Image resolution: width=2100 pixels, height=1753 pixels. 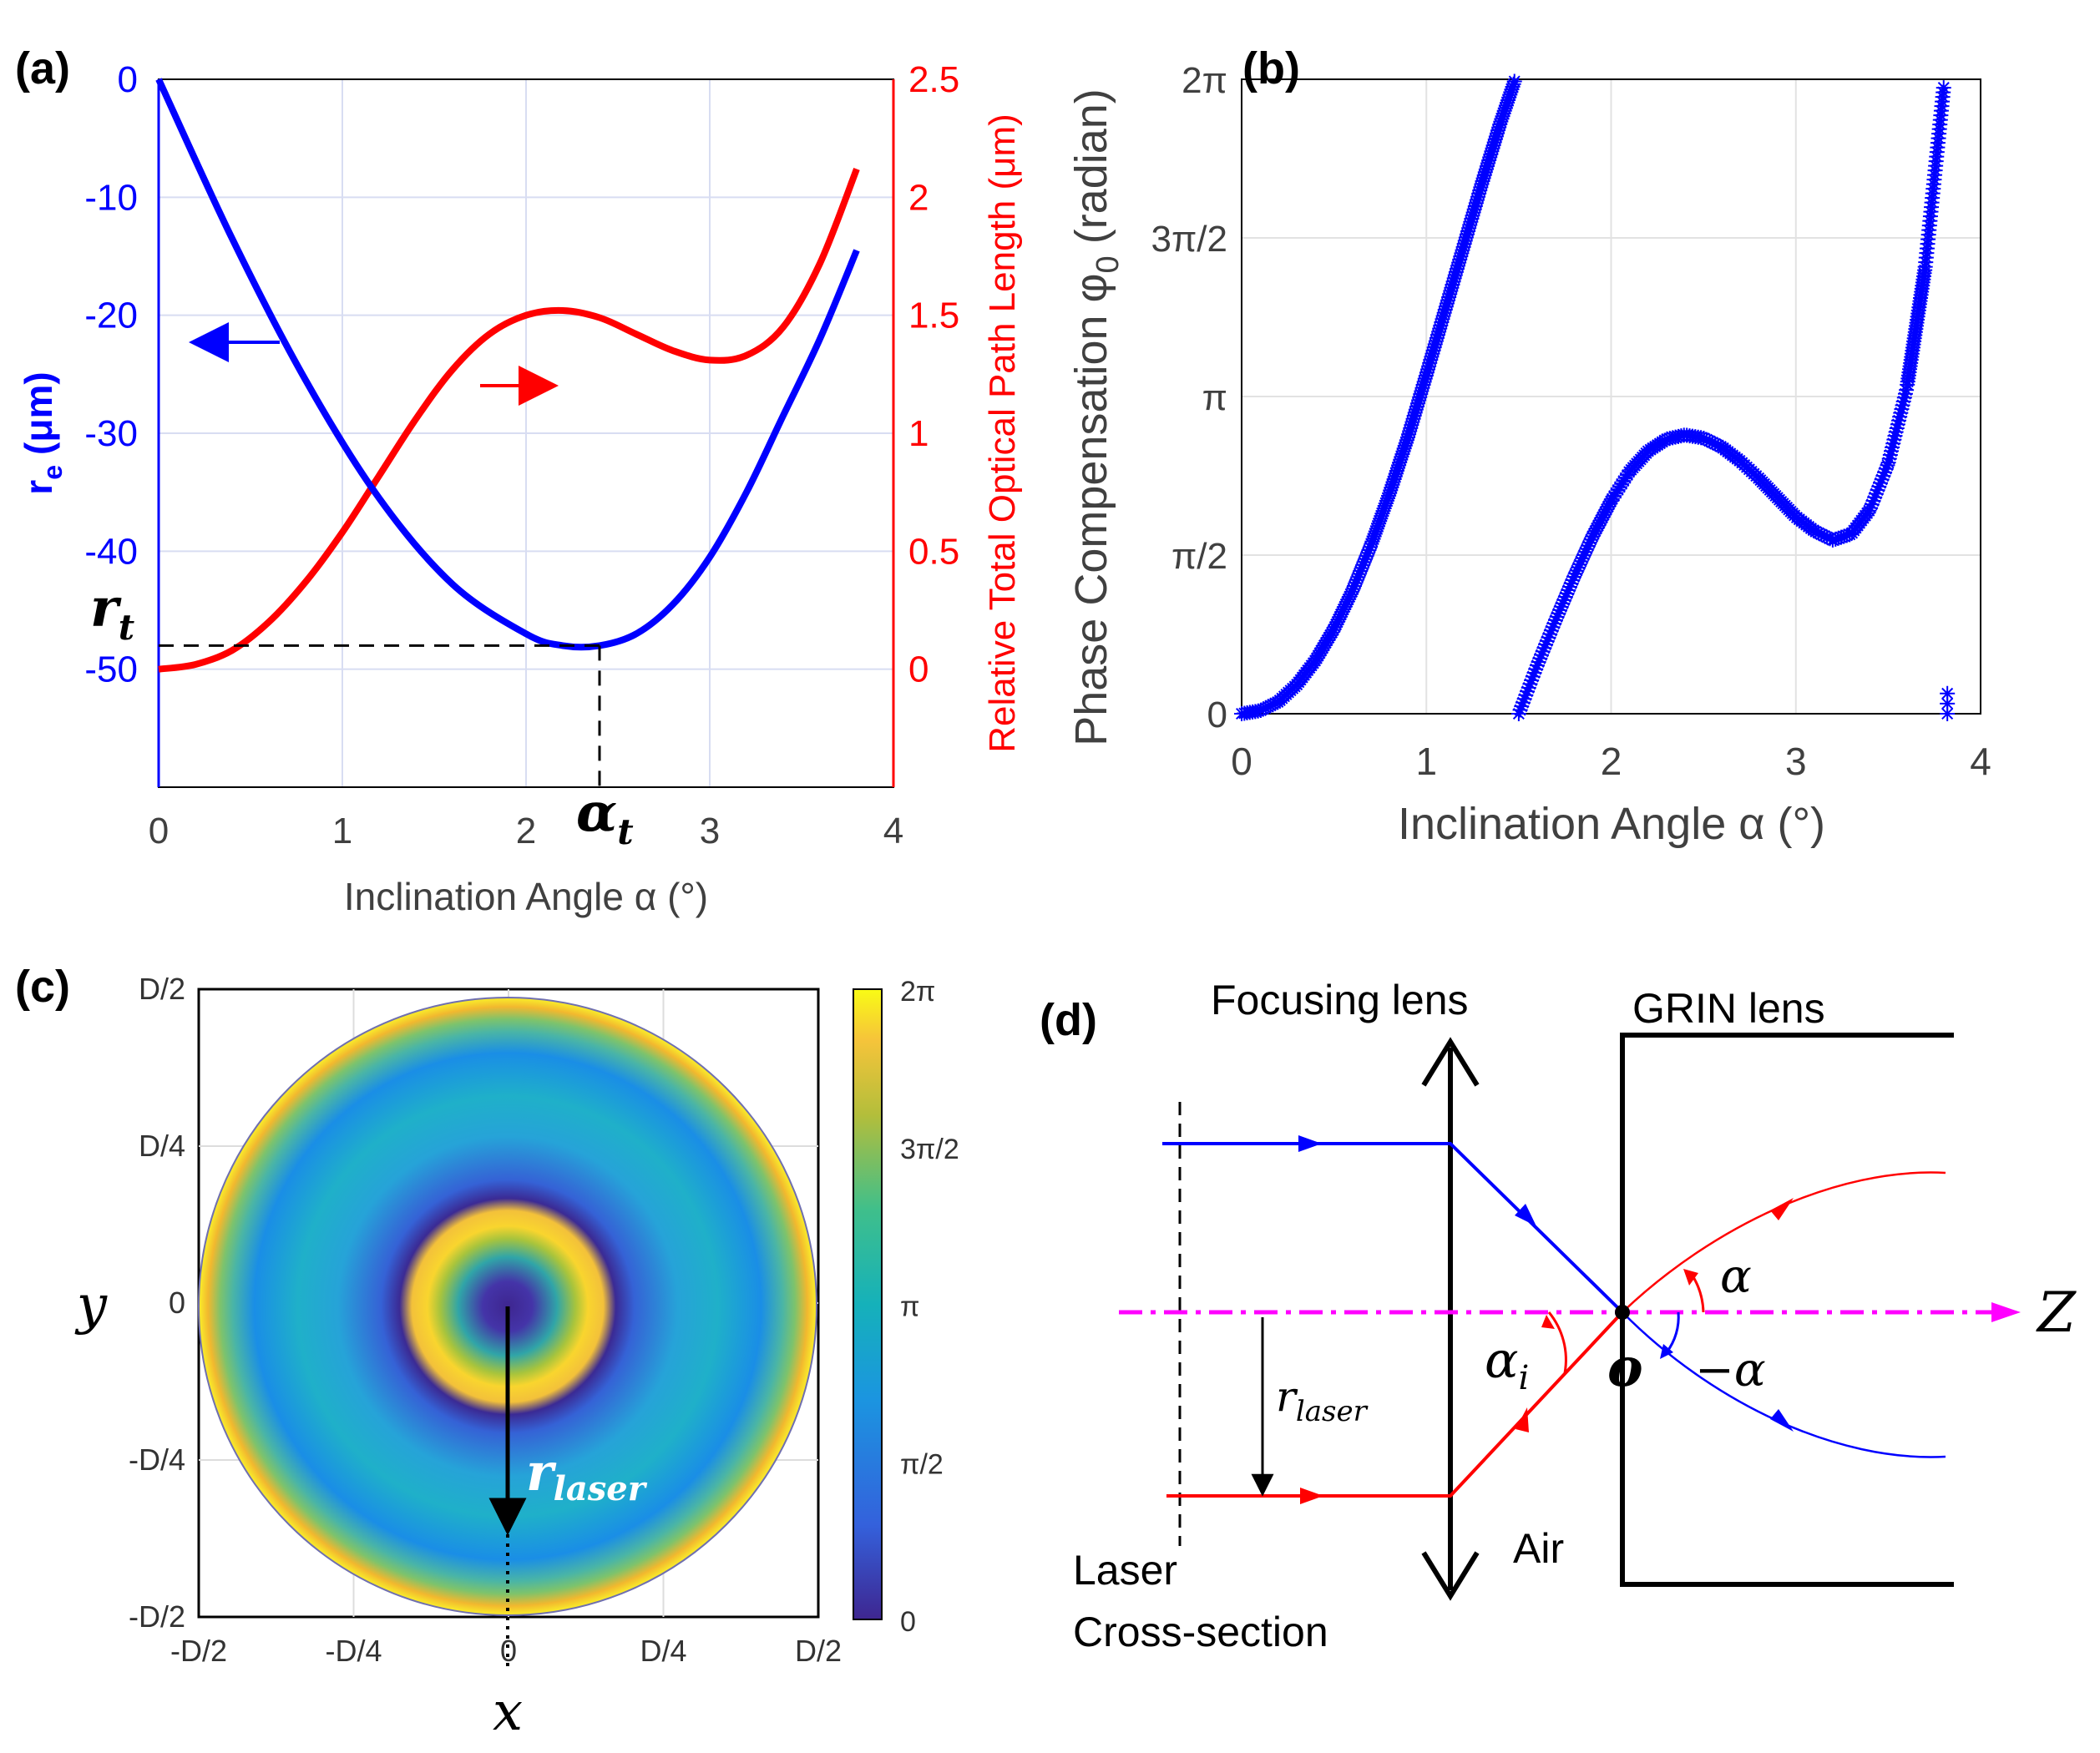 What do you see at coordinates (868, 1304) in the screenshot?
I see `c-colorbar` at bounding box center [868, 1304].